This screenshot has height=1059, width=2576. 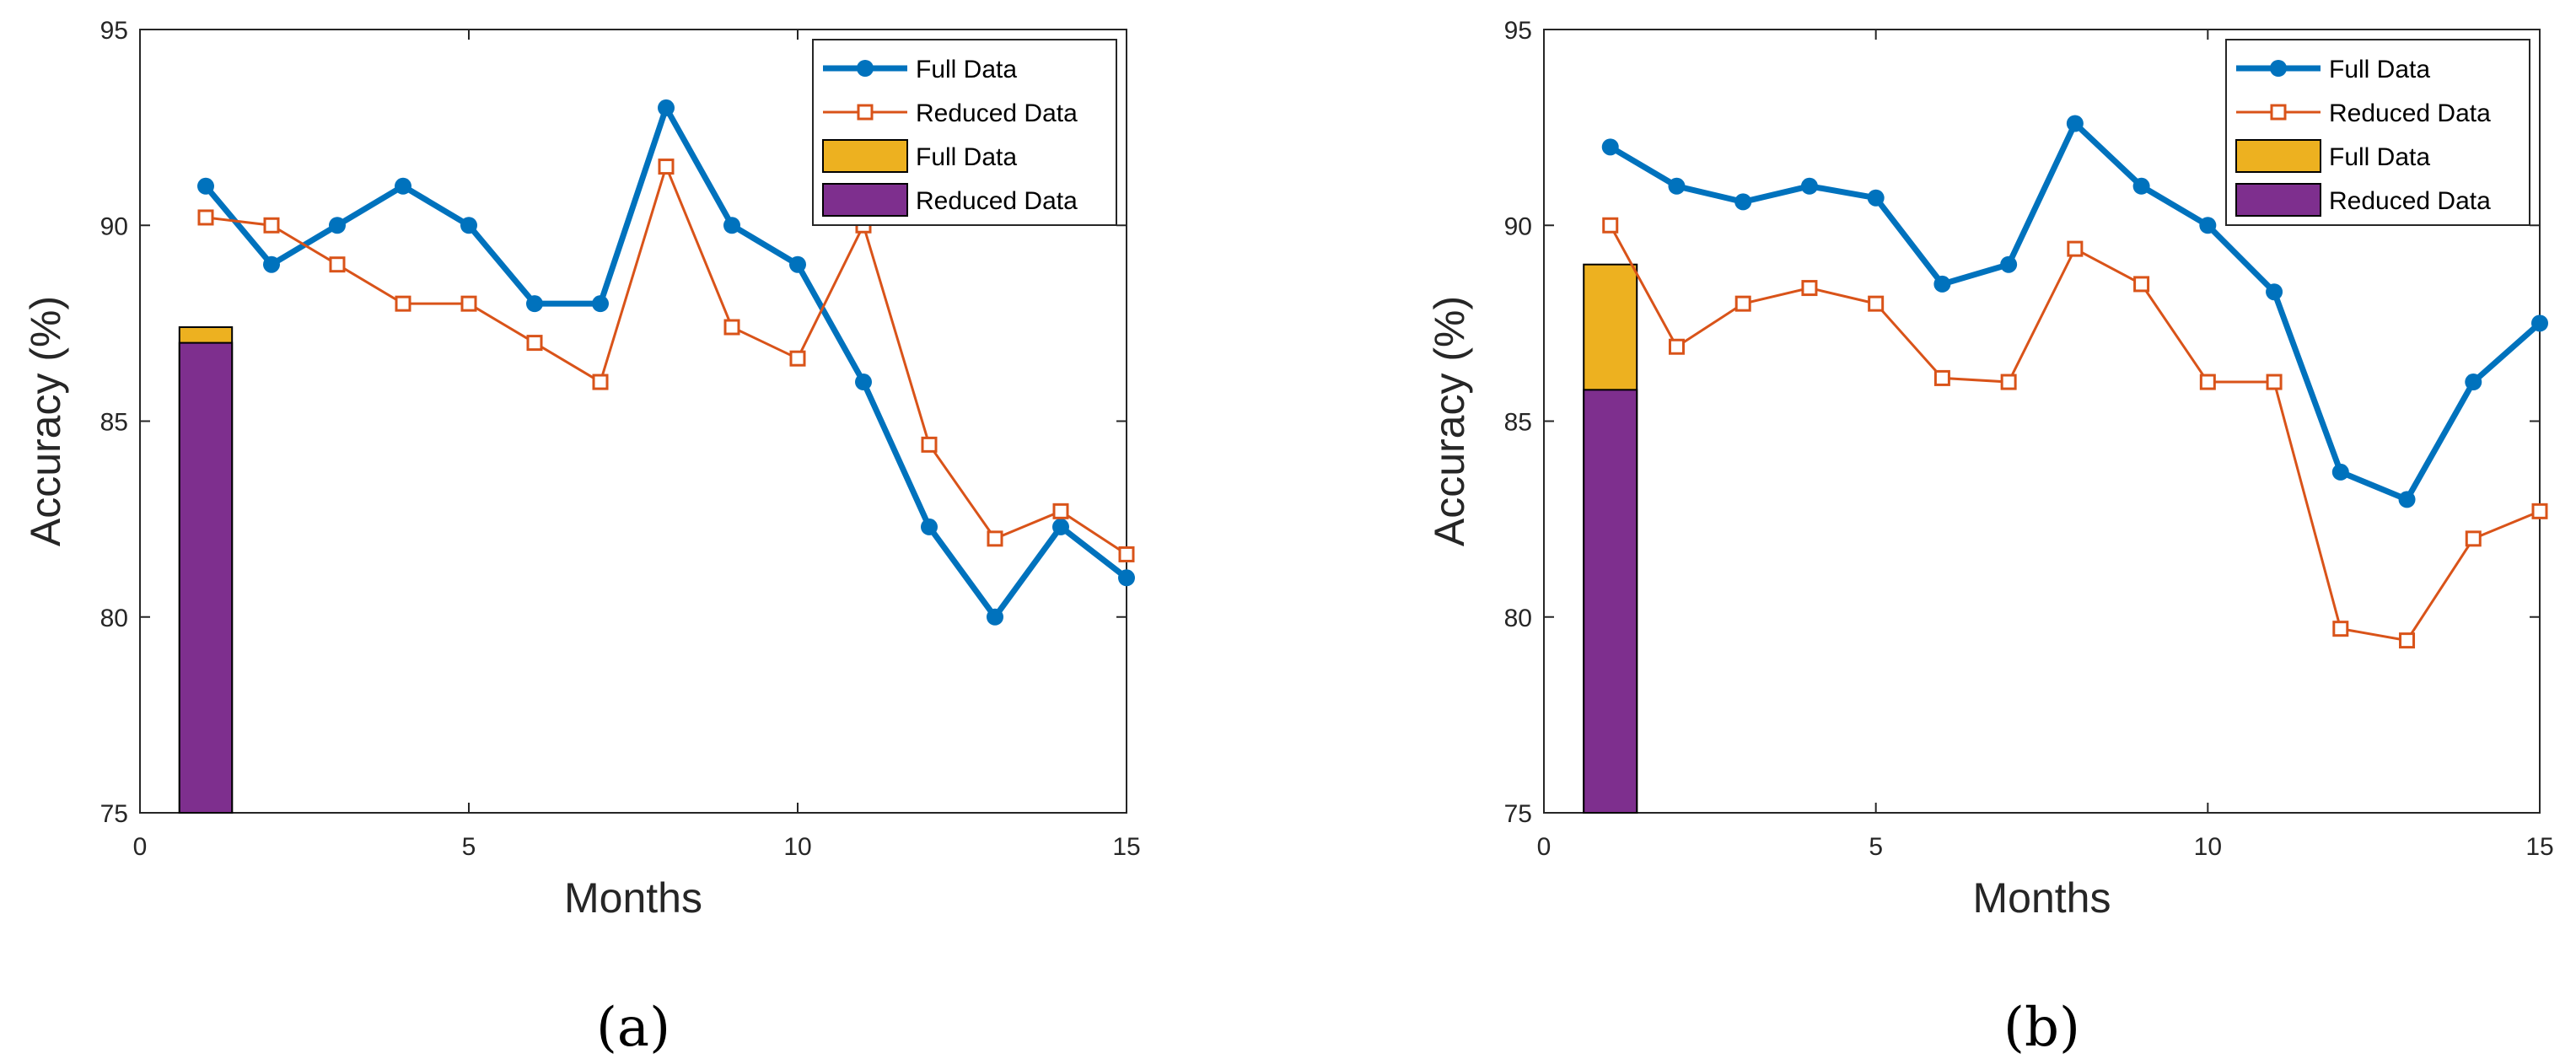 I want to click on x-axis-label: Months, so click(x=2042, y=898).